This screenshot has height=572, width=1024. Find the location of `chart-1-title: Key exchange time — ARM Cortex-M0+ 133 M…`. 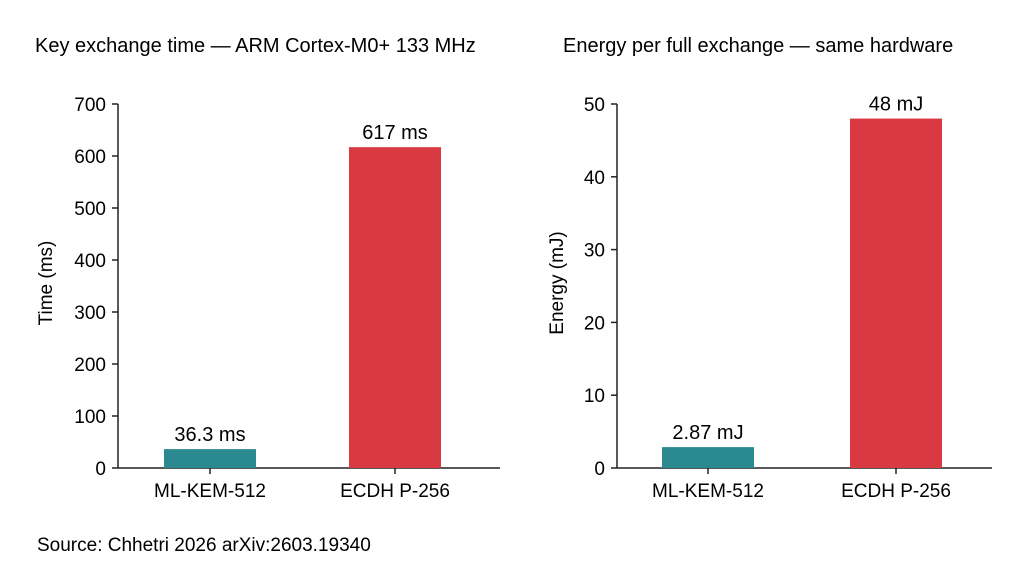

chart-1-title: Key exchange time — ARM Cortex-M0+ 133 M… is located at coordinates (255, 46).